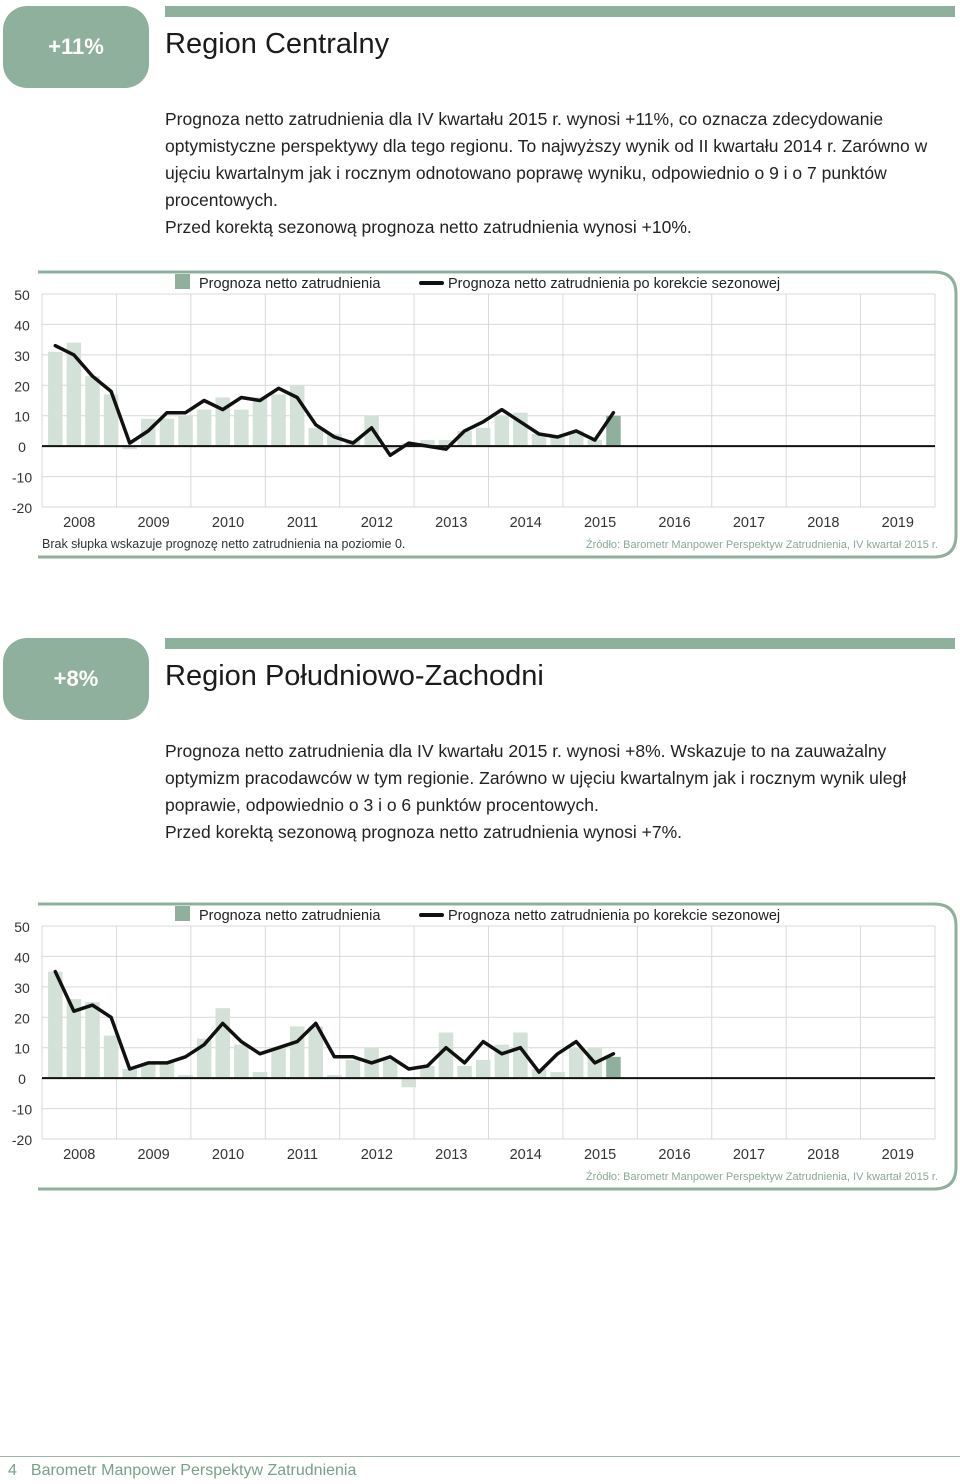 Image resolution: width=960 pixels, height=1484 pixels. What do you see at coordinates (22, 508) in the screenshot?
I see `y-tick-label: -20` at bounding box center [22, 508].